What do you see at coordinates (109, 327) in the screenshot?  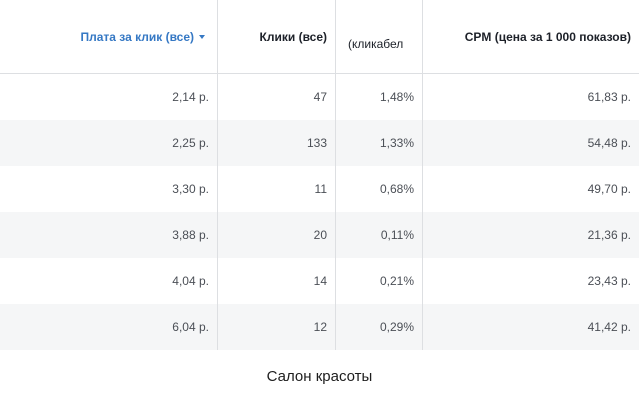 I see `cell-cpc: 6,04 р.` at bounding box center [109, 327].